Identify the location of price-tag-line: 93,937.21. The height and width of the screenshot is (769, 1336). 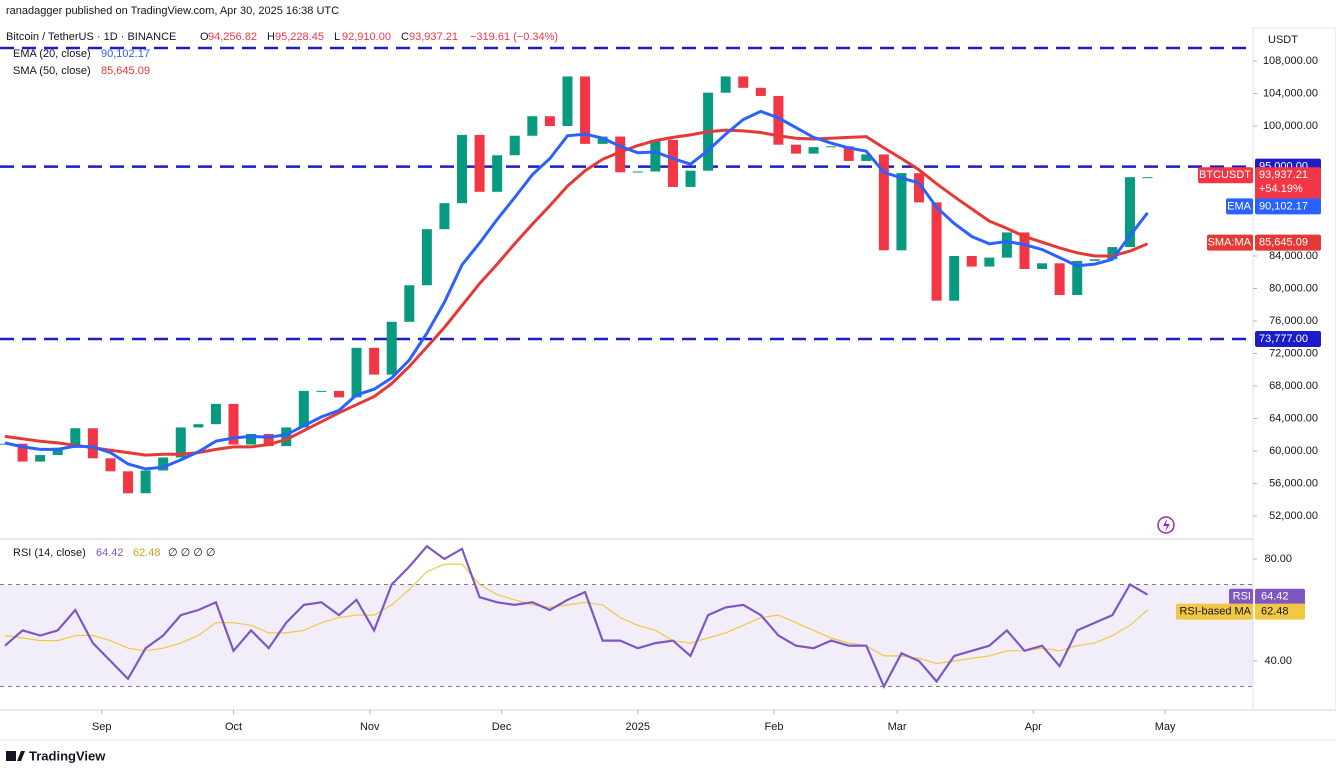
(1283, 175).